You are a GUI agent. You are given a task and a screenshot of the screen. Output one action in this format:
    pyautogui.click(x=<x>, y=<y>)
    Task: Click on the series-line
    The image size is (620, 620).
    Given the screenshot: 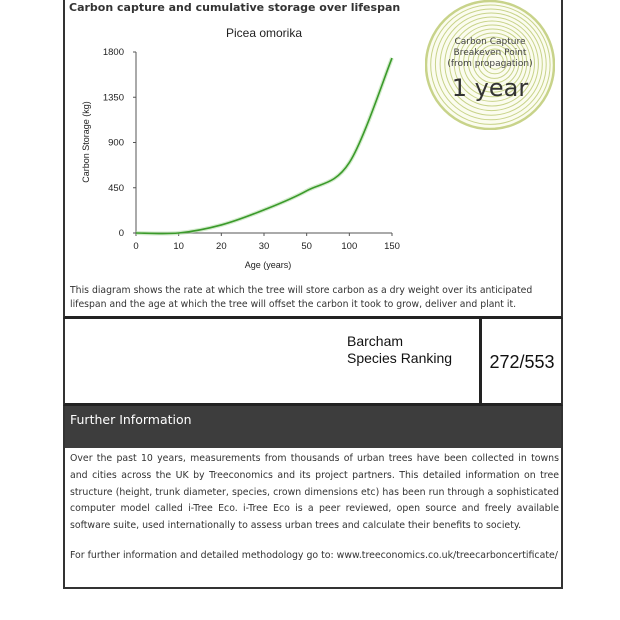 What is the action you would take?
    pyautogui.click(x=264, y=146)
    